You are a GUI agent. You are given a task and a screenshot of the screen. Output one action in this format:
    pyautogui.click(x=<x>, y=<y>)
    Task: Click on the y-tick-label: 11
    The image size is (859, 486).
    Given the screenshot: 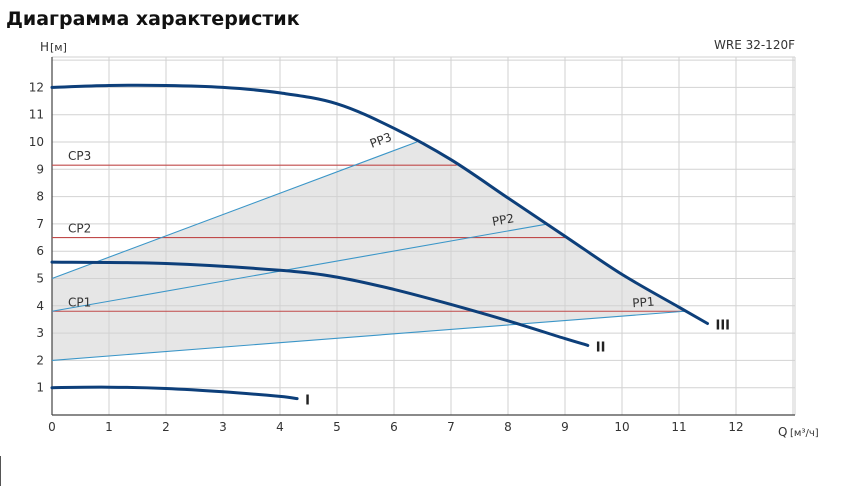 What is the action you would take?
    pyautogui.click(x=36, y=115)
    